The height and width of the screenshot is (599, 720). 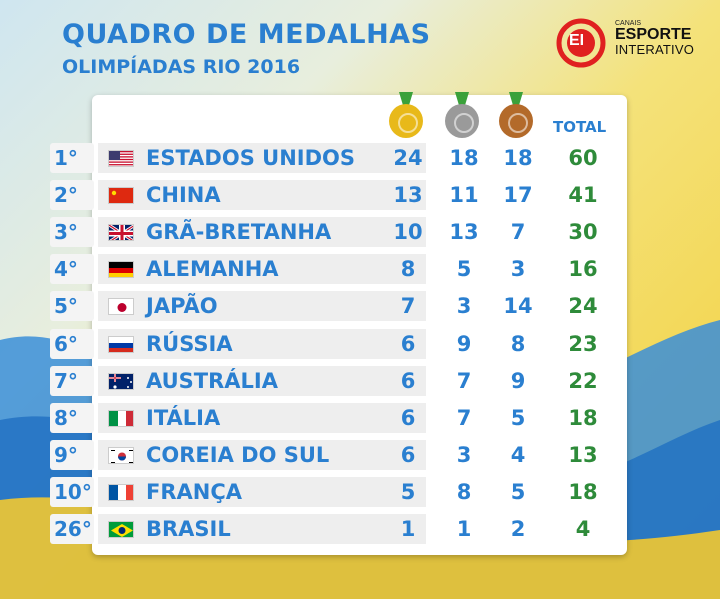 I want to click on header: QUADRO DE MEDALHAS OLIMPÍADAS RIO 2016, so click(x=246, y=49).